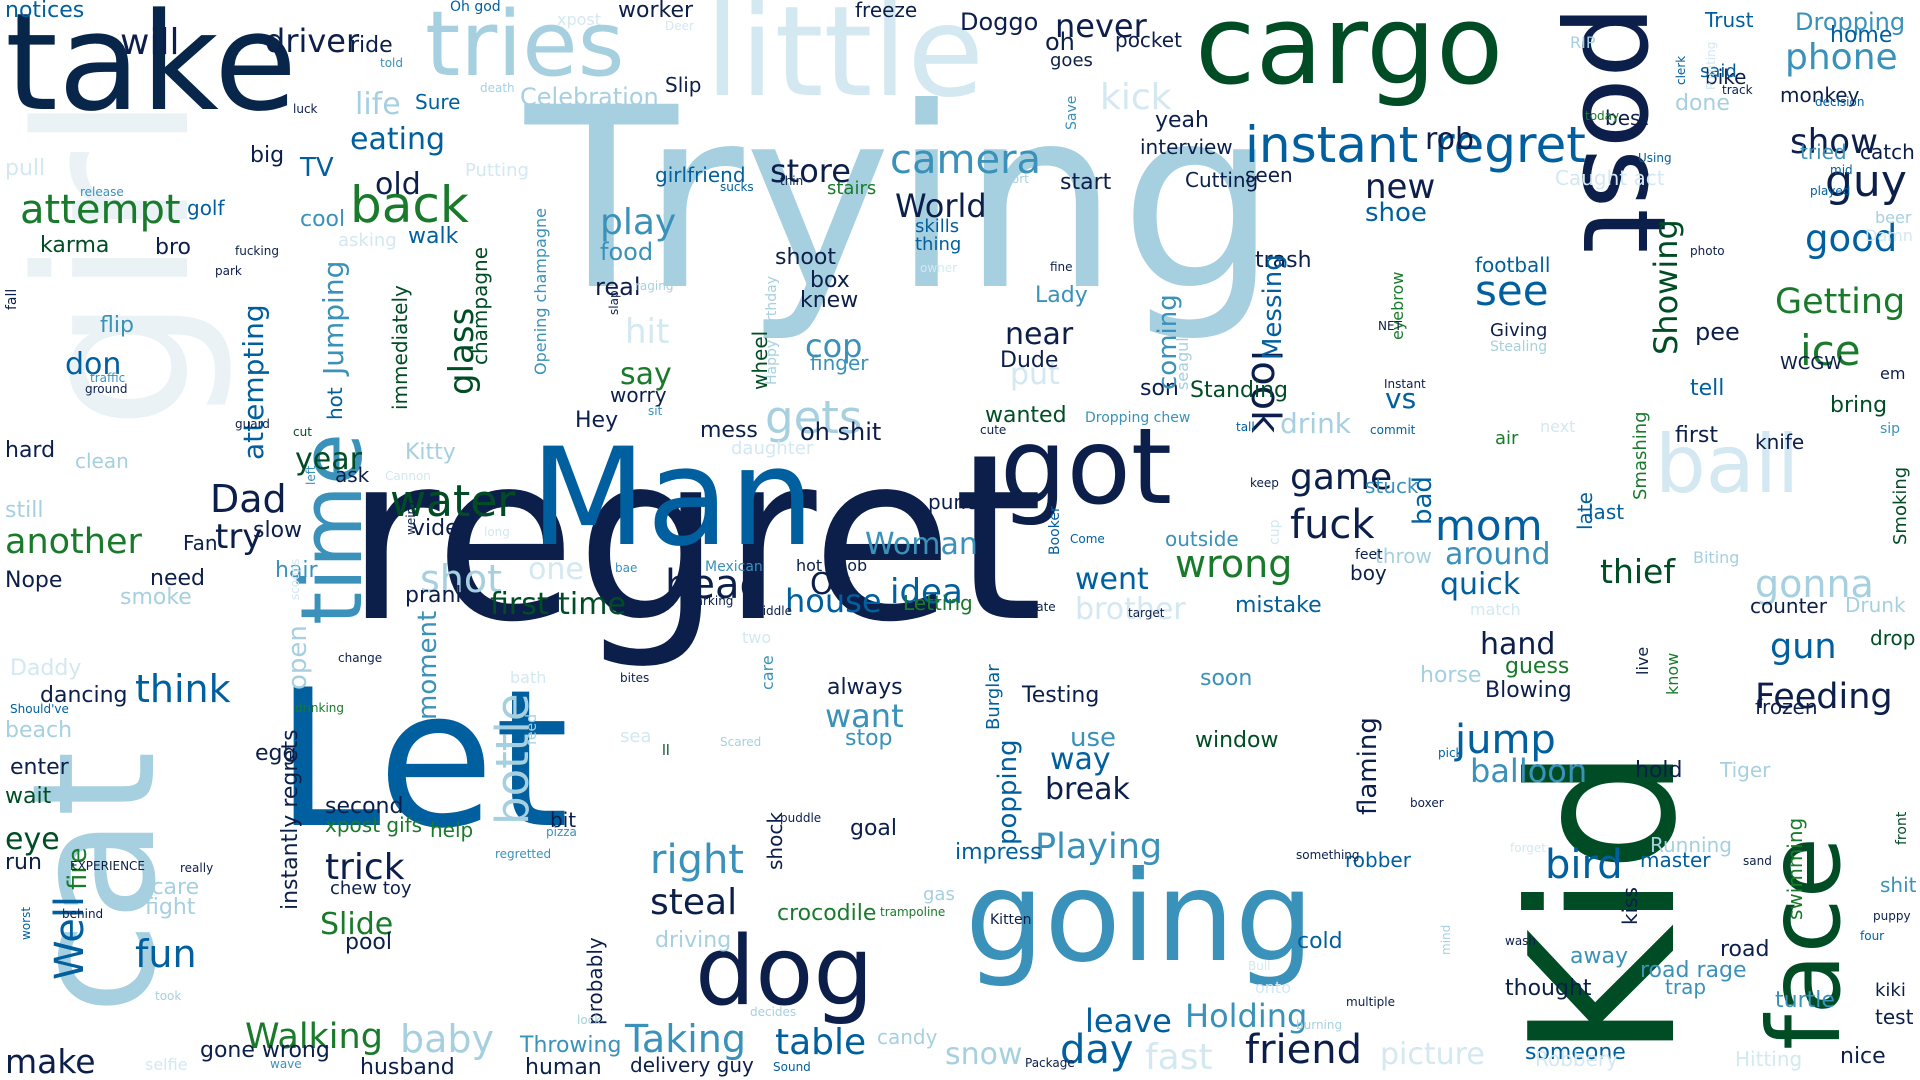 The height and width of the screenshot is (1080, 1920). What do you see at coordinates (453, 501) in the screenshot?
I see `word-water: water` at bounding box center [453, 501].